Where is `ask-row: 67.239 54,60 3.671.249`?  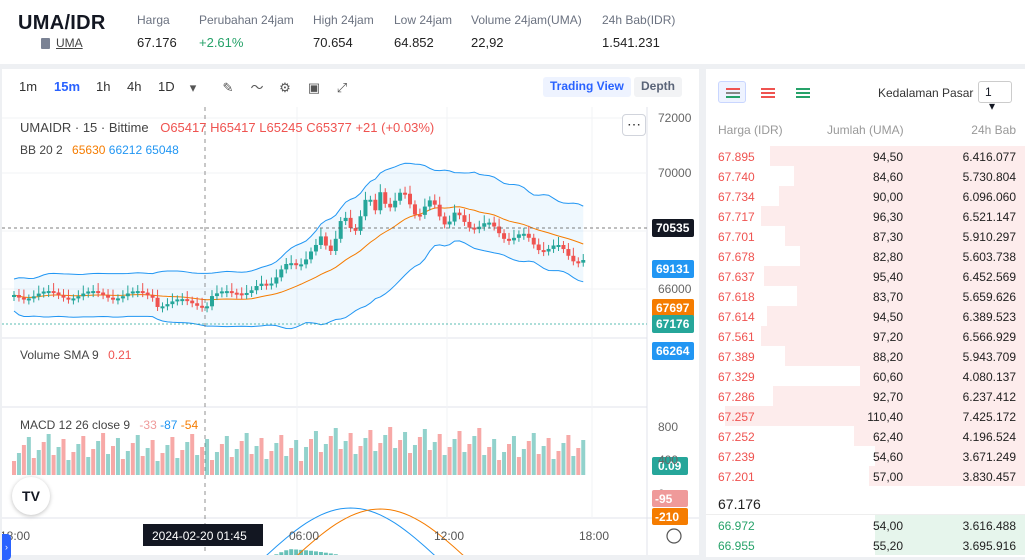 ask-row: 67.239 54,60 3.671.249 is located at coordinates (865, 456).